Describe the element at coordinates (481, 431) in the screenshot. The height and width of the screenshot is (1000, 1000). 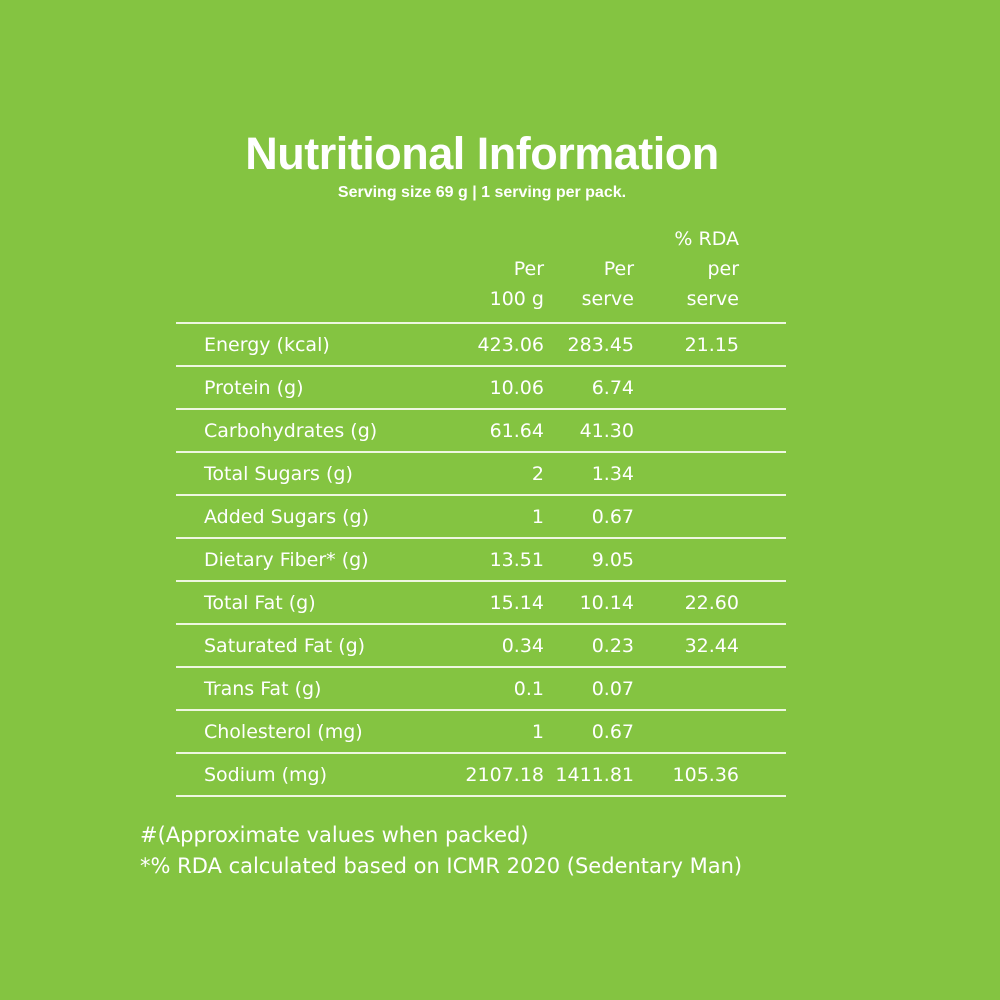
I see `table-row: Carbohydrates (g) 61.64 41.30` at that location.